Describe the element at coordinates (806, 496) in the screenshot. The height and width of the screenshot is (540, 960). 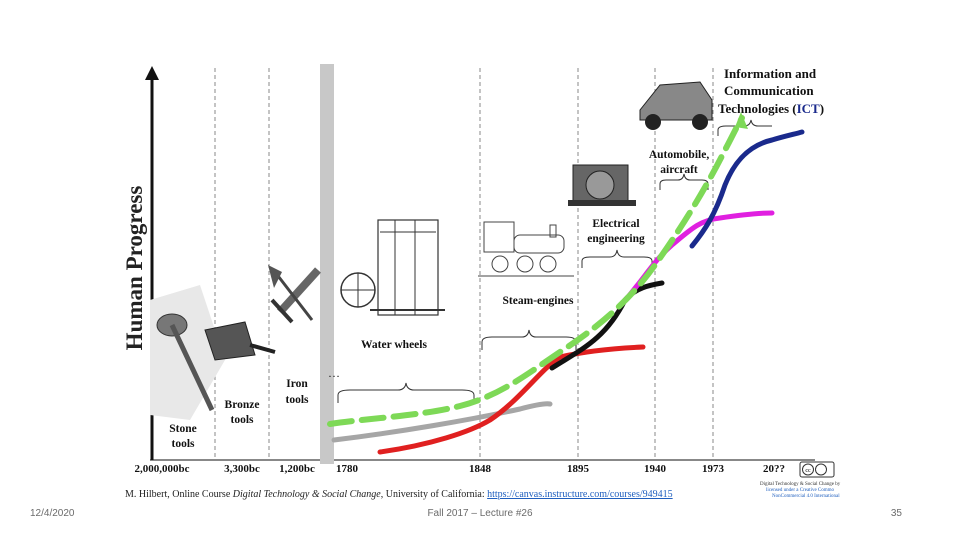
I see `license-line-3: NonCommercial 4.0 International` at that location.